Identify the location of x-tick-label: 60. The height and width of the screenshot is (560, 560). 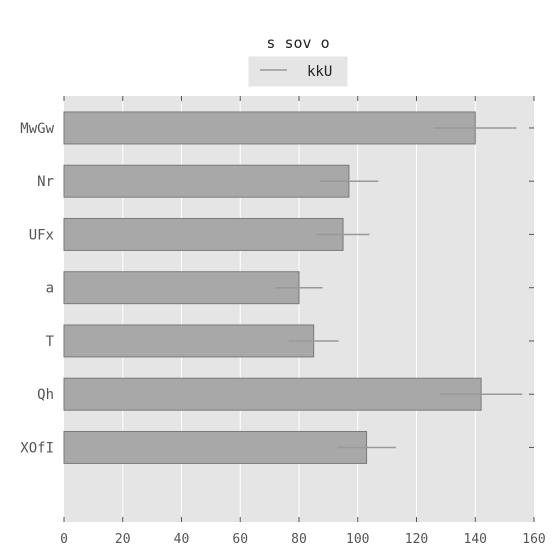
(240, 539).